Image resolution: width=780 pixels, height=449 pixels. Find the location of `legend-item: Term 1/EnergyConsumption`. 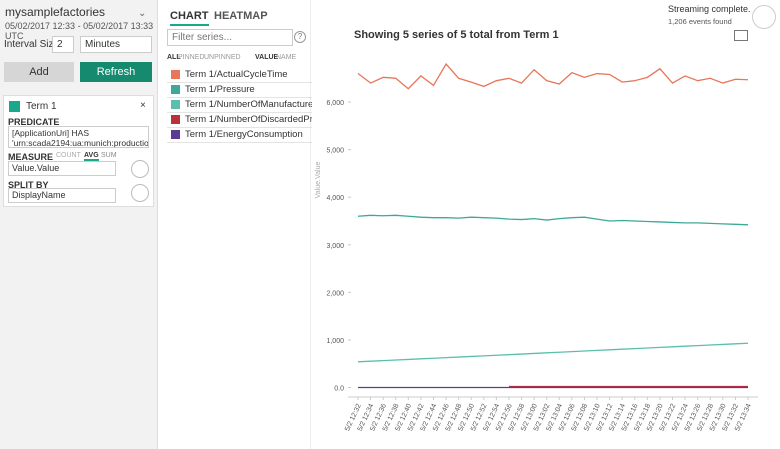

legend-item: Term 1/EnergyConsumption is located at coordinates (239, 135).